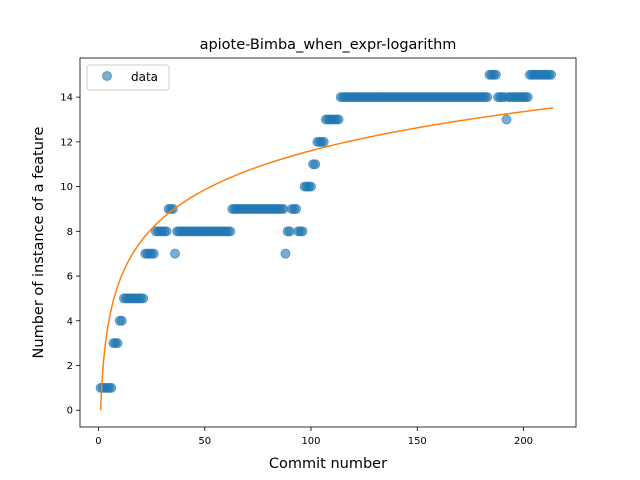 Image resolution: width=640 pixels, height=480 pixels. I want to click on y-axis: 0 2 4 6 8 10 12 14, so click(70, 255).